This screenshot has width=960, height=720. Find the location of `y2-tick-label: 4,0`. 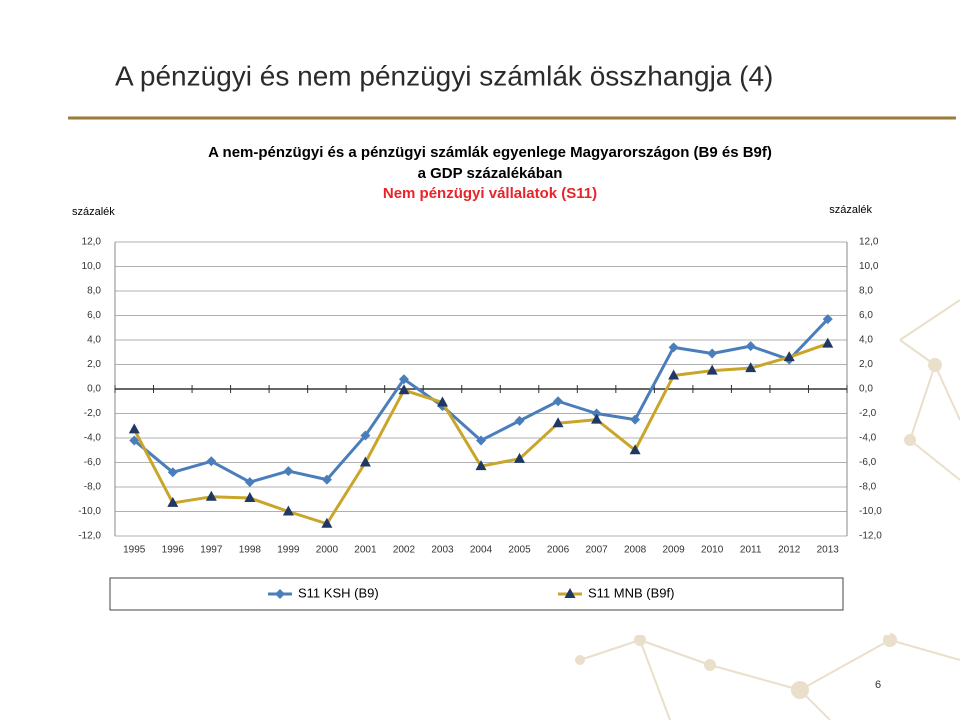

y2-tick-label: 4,0 is located at coordinates (866, 340).